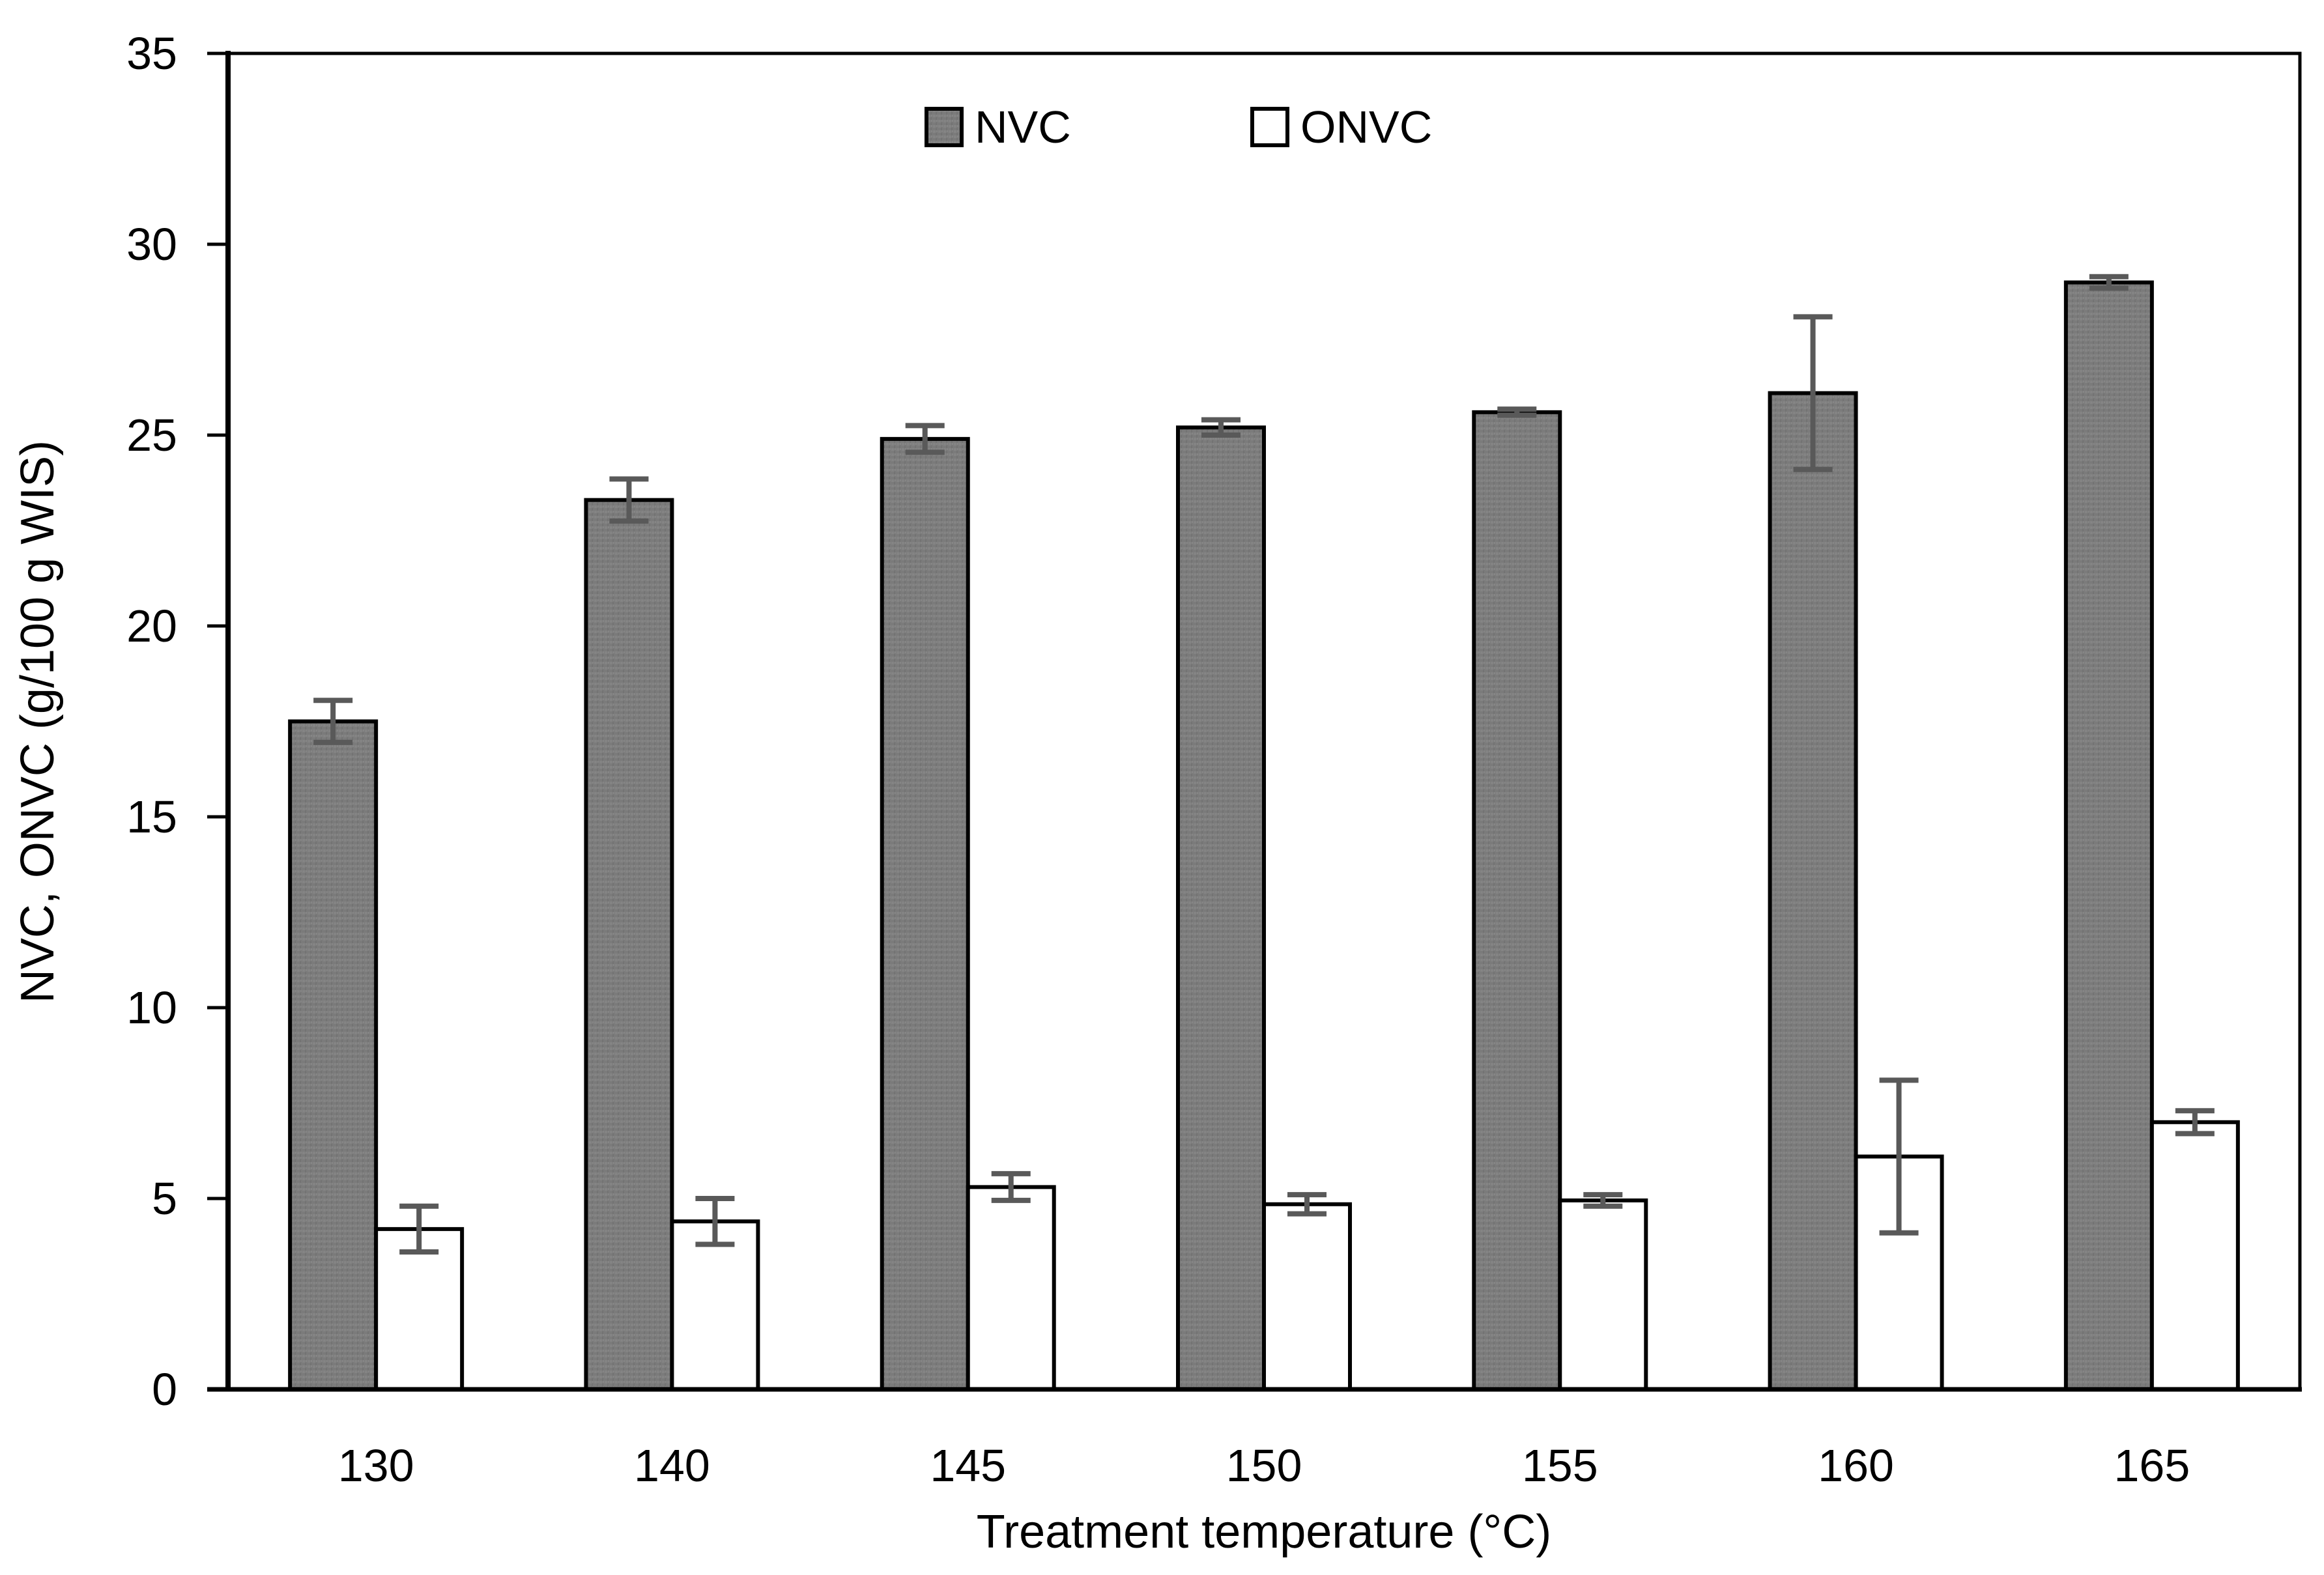 The width and height of the screenshot is (2324, 1575). What do you see at coordinates (1560, 1465) in the screenshot?
I see `x-tick-label-155: 155` at bounding box center [1560, 1465].